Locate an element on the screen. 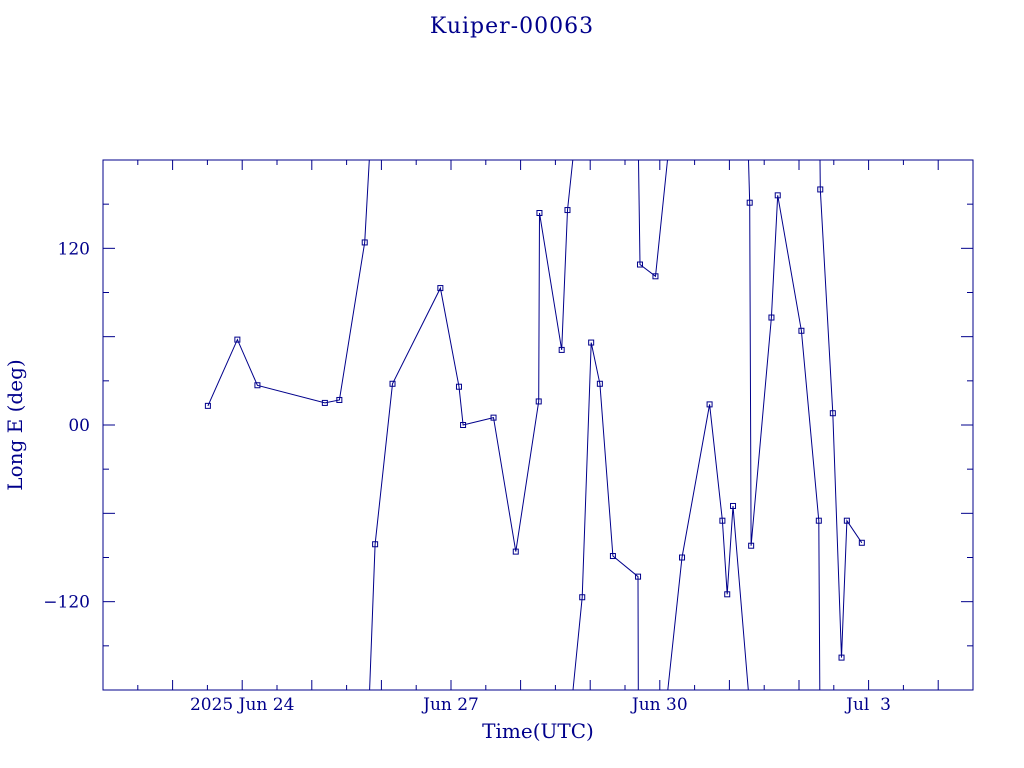  x-tick-label: Jun 27 is located at coordinates (450, 705).